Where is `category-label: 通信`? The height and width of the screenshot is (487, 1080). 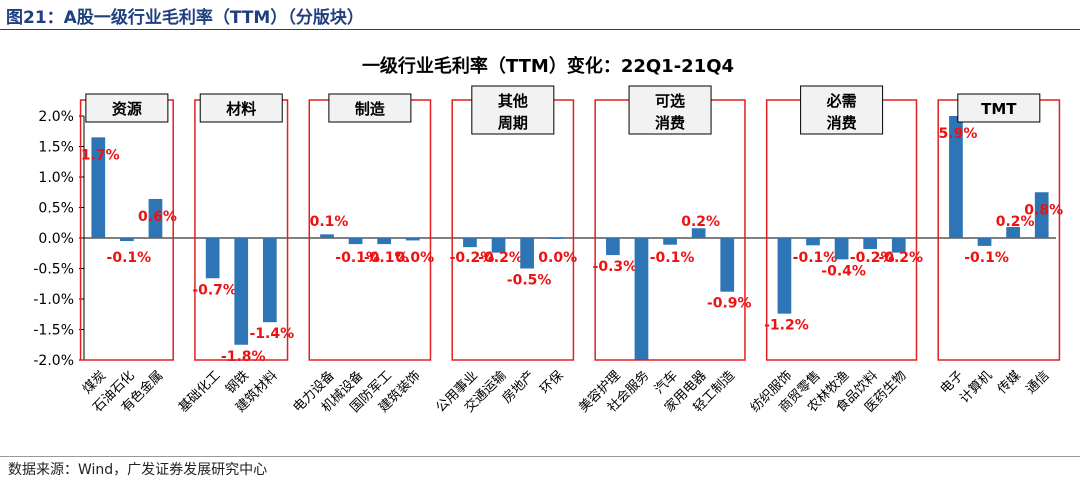
category-label: 通信 is located at coordinates (1038, 382).